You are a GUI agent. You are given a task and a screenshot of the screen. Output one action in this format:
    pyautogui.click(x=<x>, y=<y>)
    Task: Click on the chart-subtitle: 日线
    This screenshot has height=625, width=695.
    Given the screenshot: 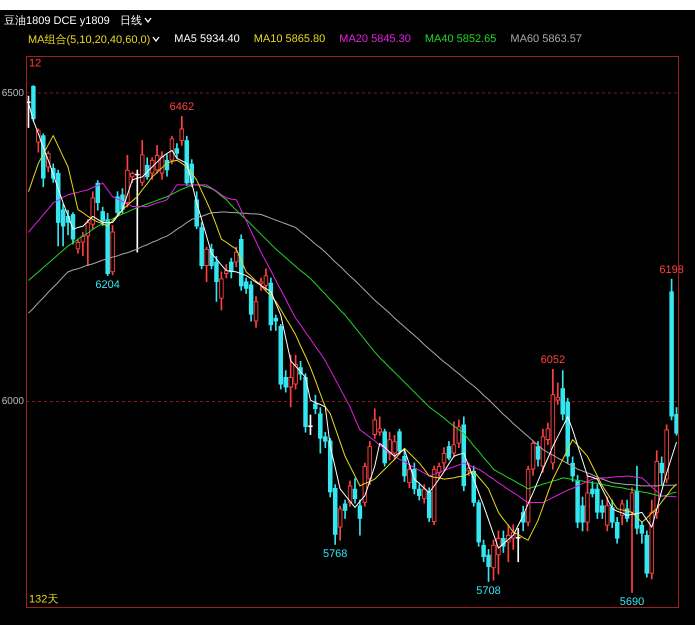 What is the action you would take?
    pyautogui.click(x=131, y=21)
    